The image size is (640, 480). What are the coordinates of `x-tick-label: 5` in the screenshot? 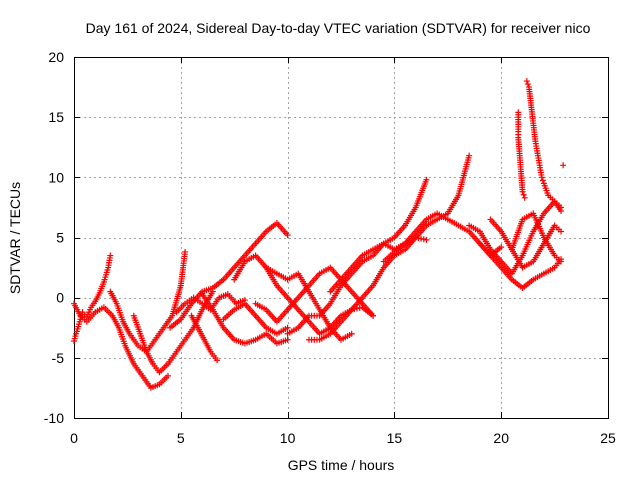 It's located at (181, 438).